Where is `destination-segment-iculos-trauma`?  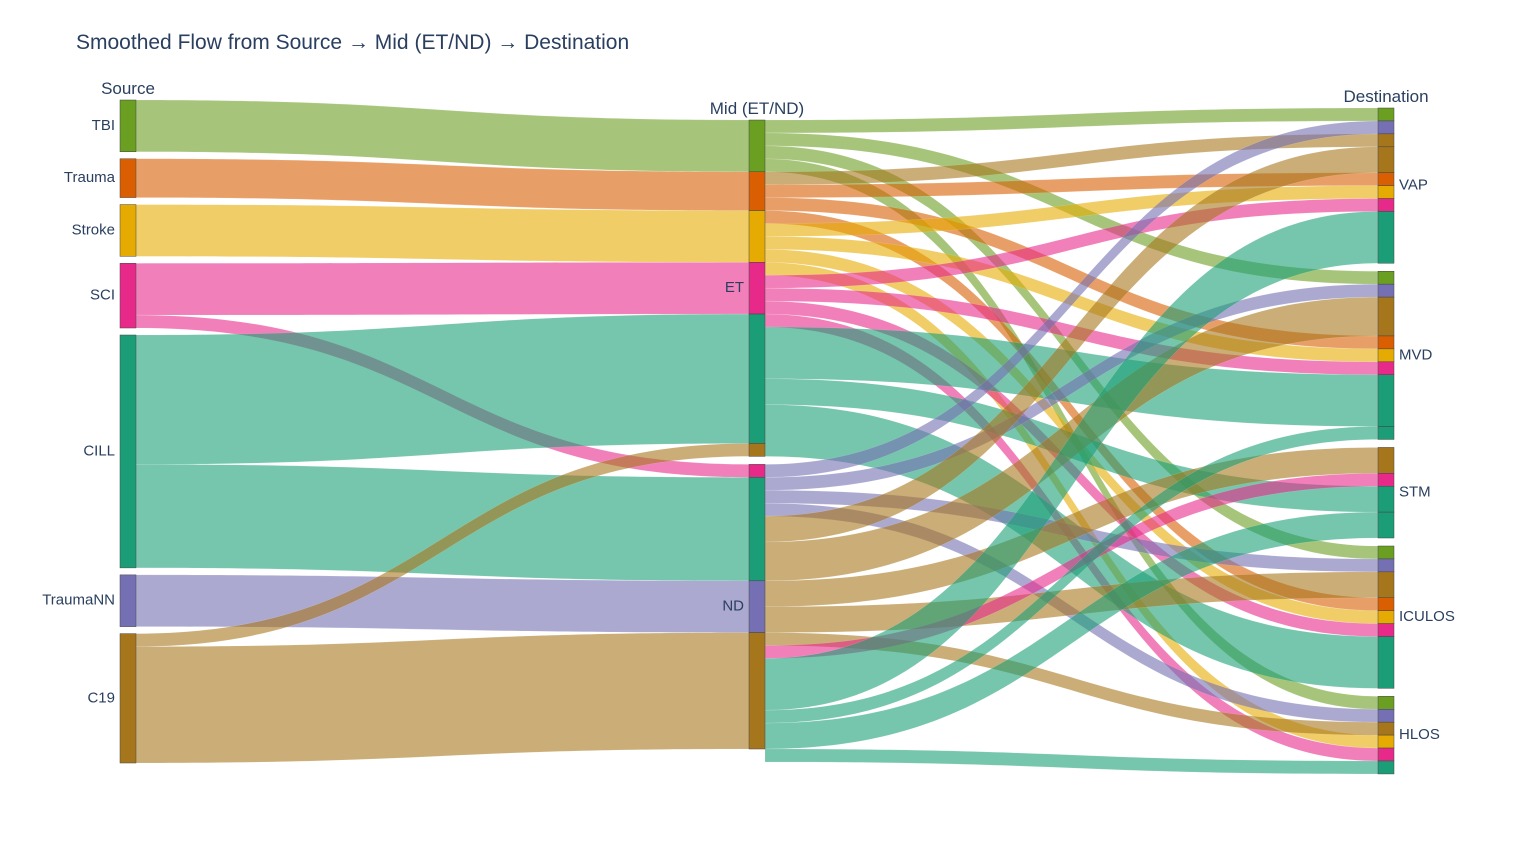 destination-segment-iculos-trauma is located at coordinates (1386, 604).